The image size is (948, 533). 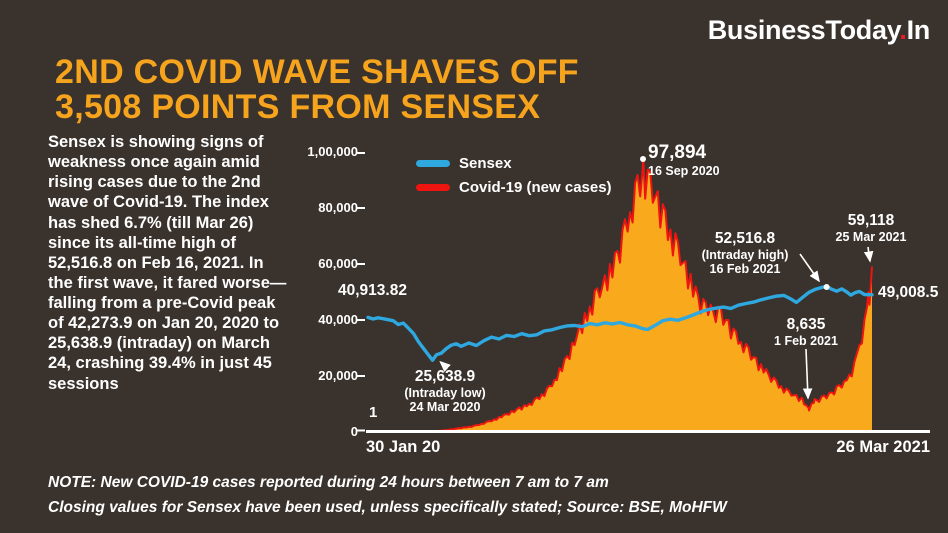 I want to click on legend-item: Covid-19 (new cases), so click(x=514, y=187).